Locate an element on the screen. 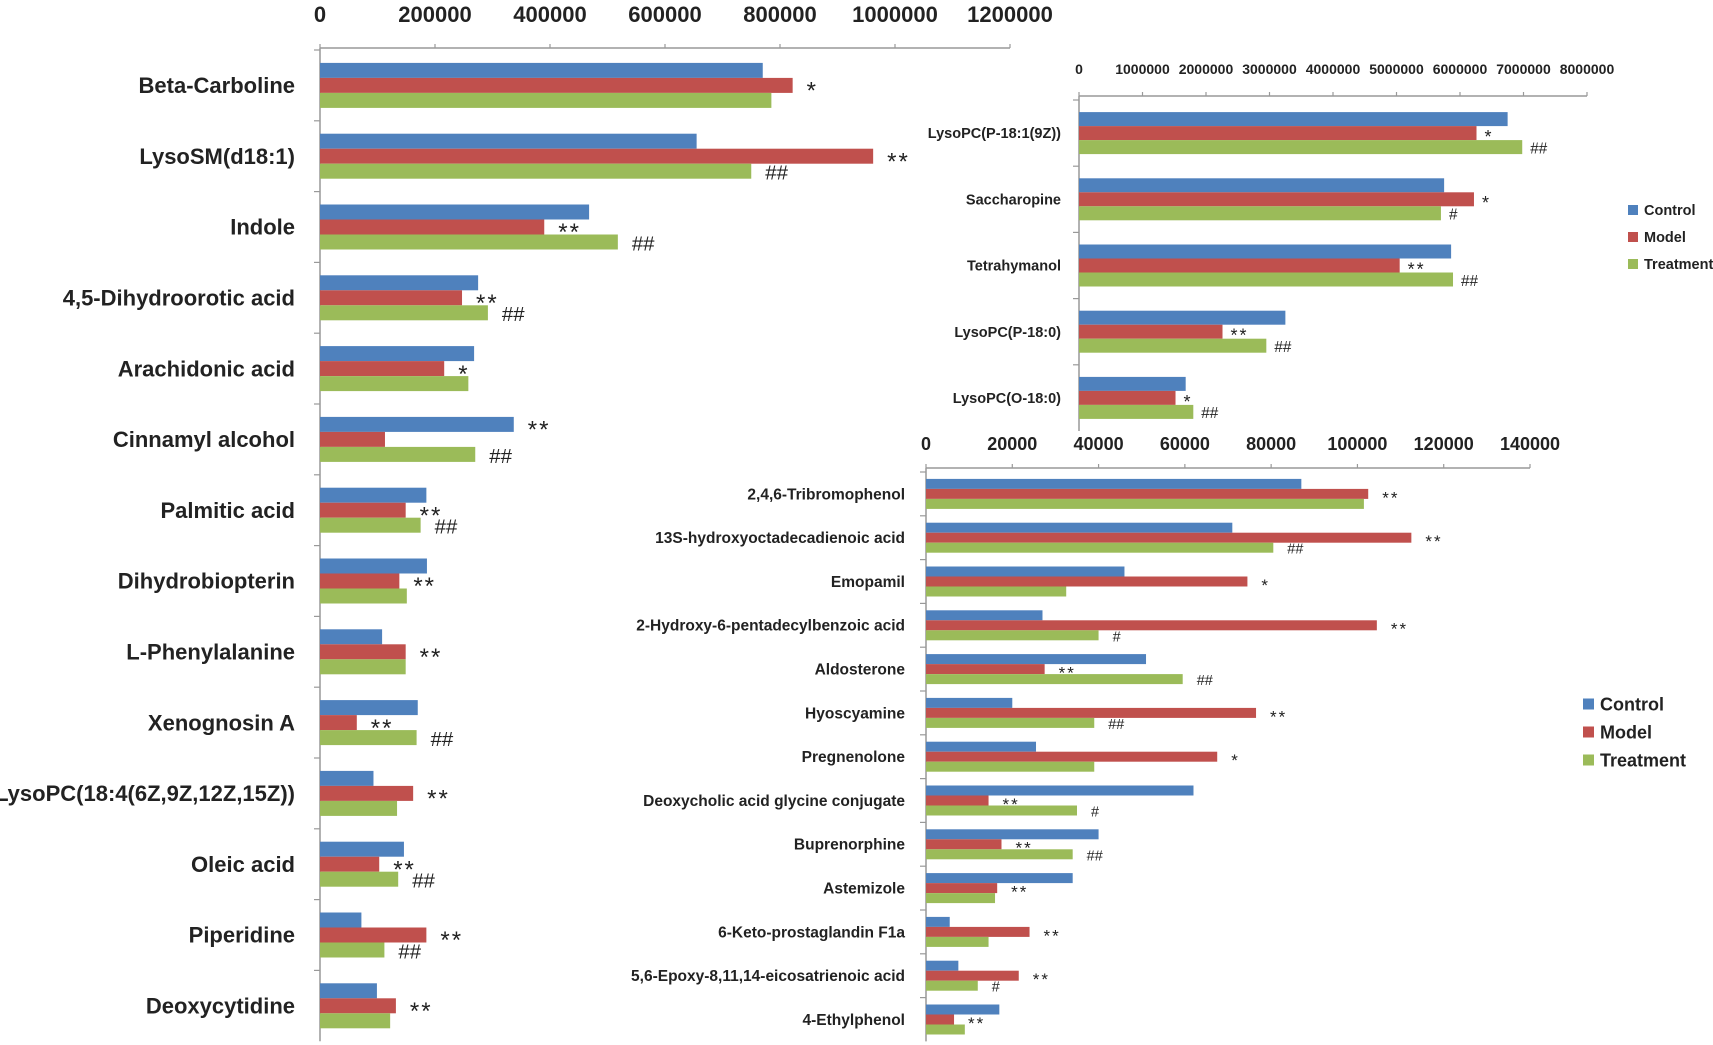 This screenshot has height=1045, width=1713. category-label: Astemizole is located at coordinates (864, 889).